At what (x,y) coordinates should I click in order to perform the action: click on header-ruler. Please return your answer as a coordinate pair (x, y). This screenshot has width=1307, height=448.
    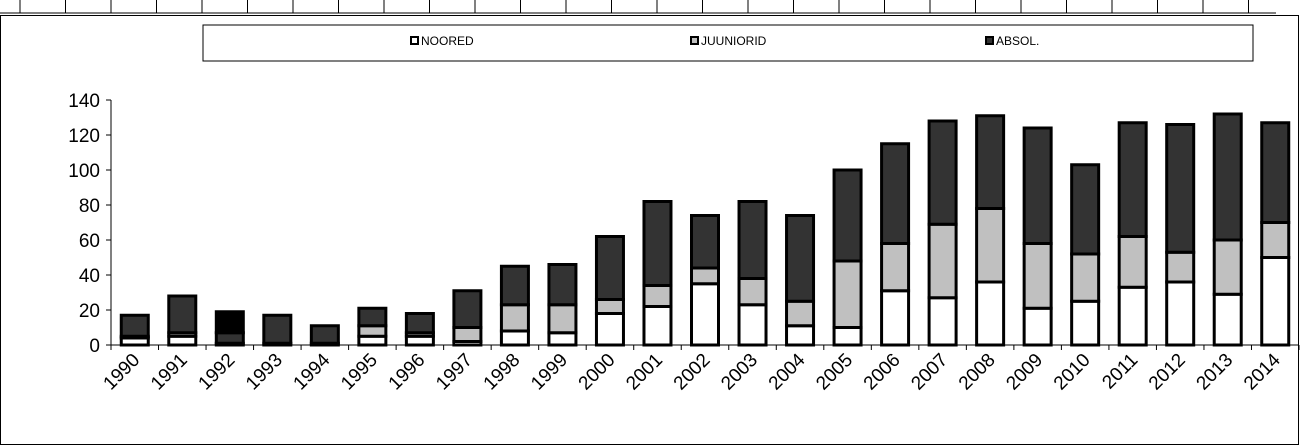
    Looking at the image, I should click on (638, 7).